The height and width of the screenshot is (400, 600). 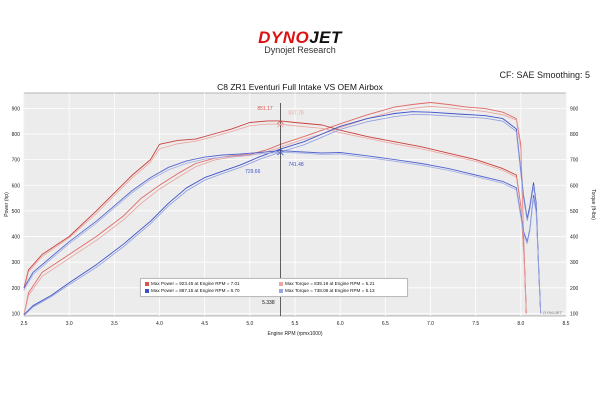 What do you see at coordinates (16, 314) in the screenshot?
I see `y-tick-label-left: 100` at bounding box center [16, 314].